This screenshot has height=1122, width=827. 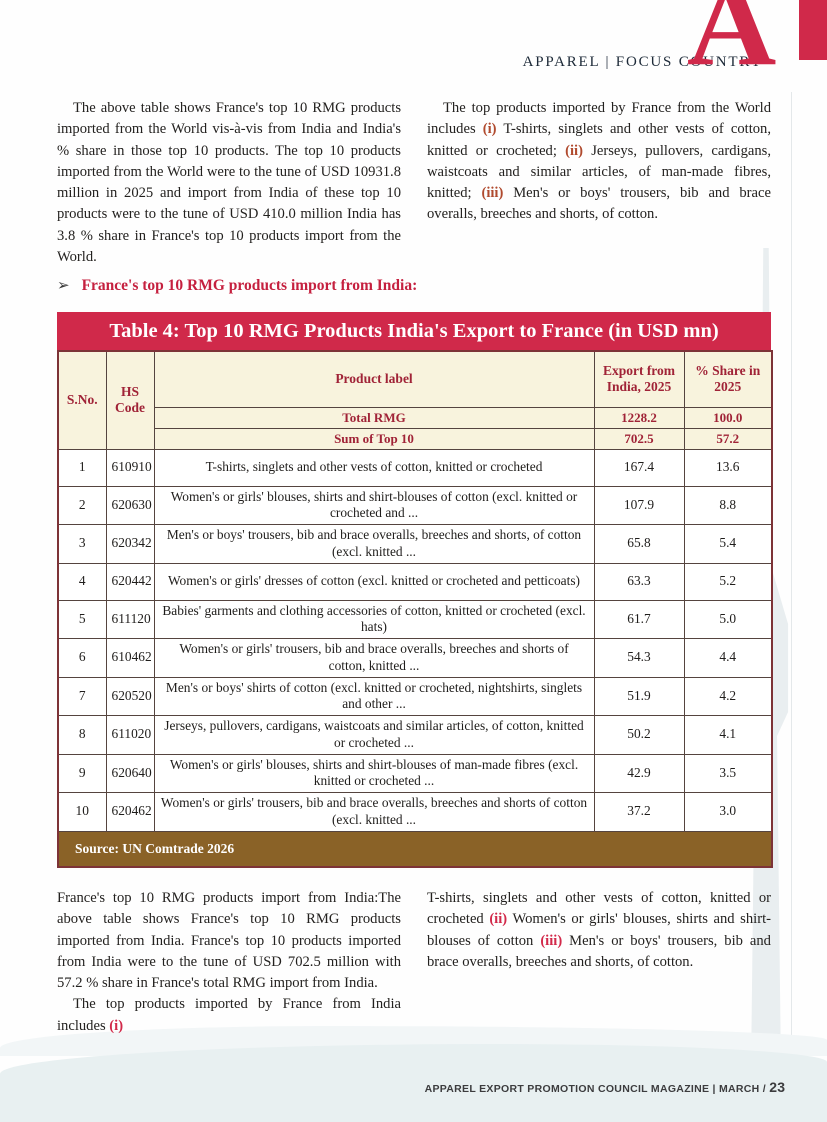 What do you see at coordinates (415, 848) in the screenshot?
I see `source-bar: Source: UN Comtrade 2026` at bounding box center [415, 848].